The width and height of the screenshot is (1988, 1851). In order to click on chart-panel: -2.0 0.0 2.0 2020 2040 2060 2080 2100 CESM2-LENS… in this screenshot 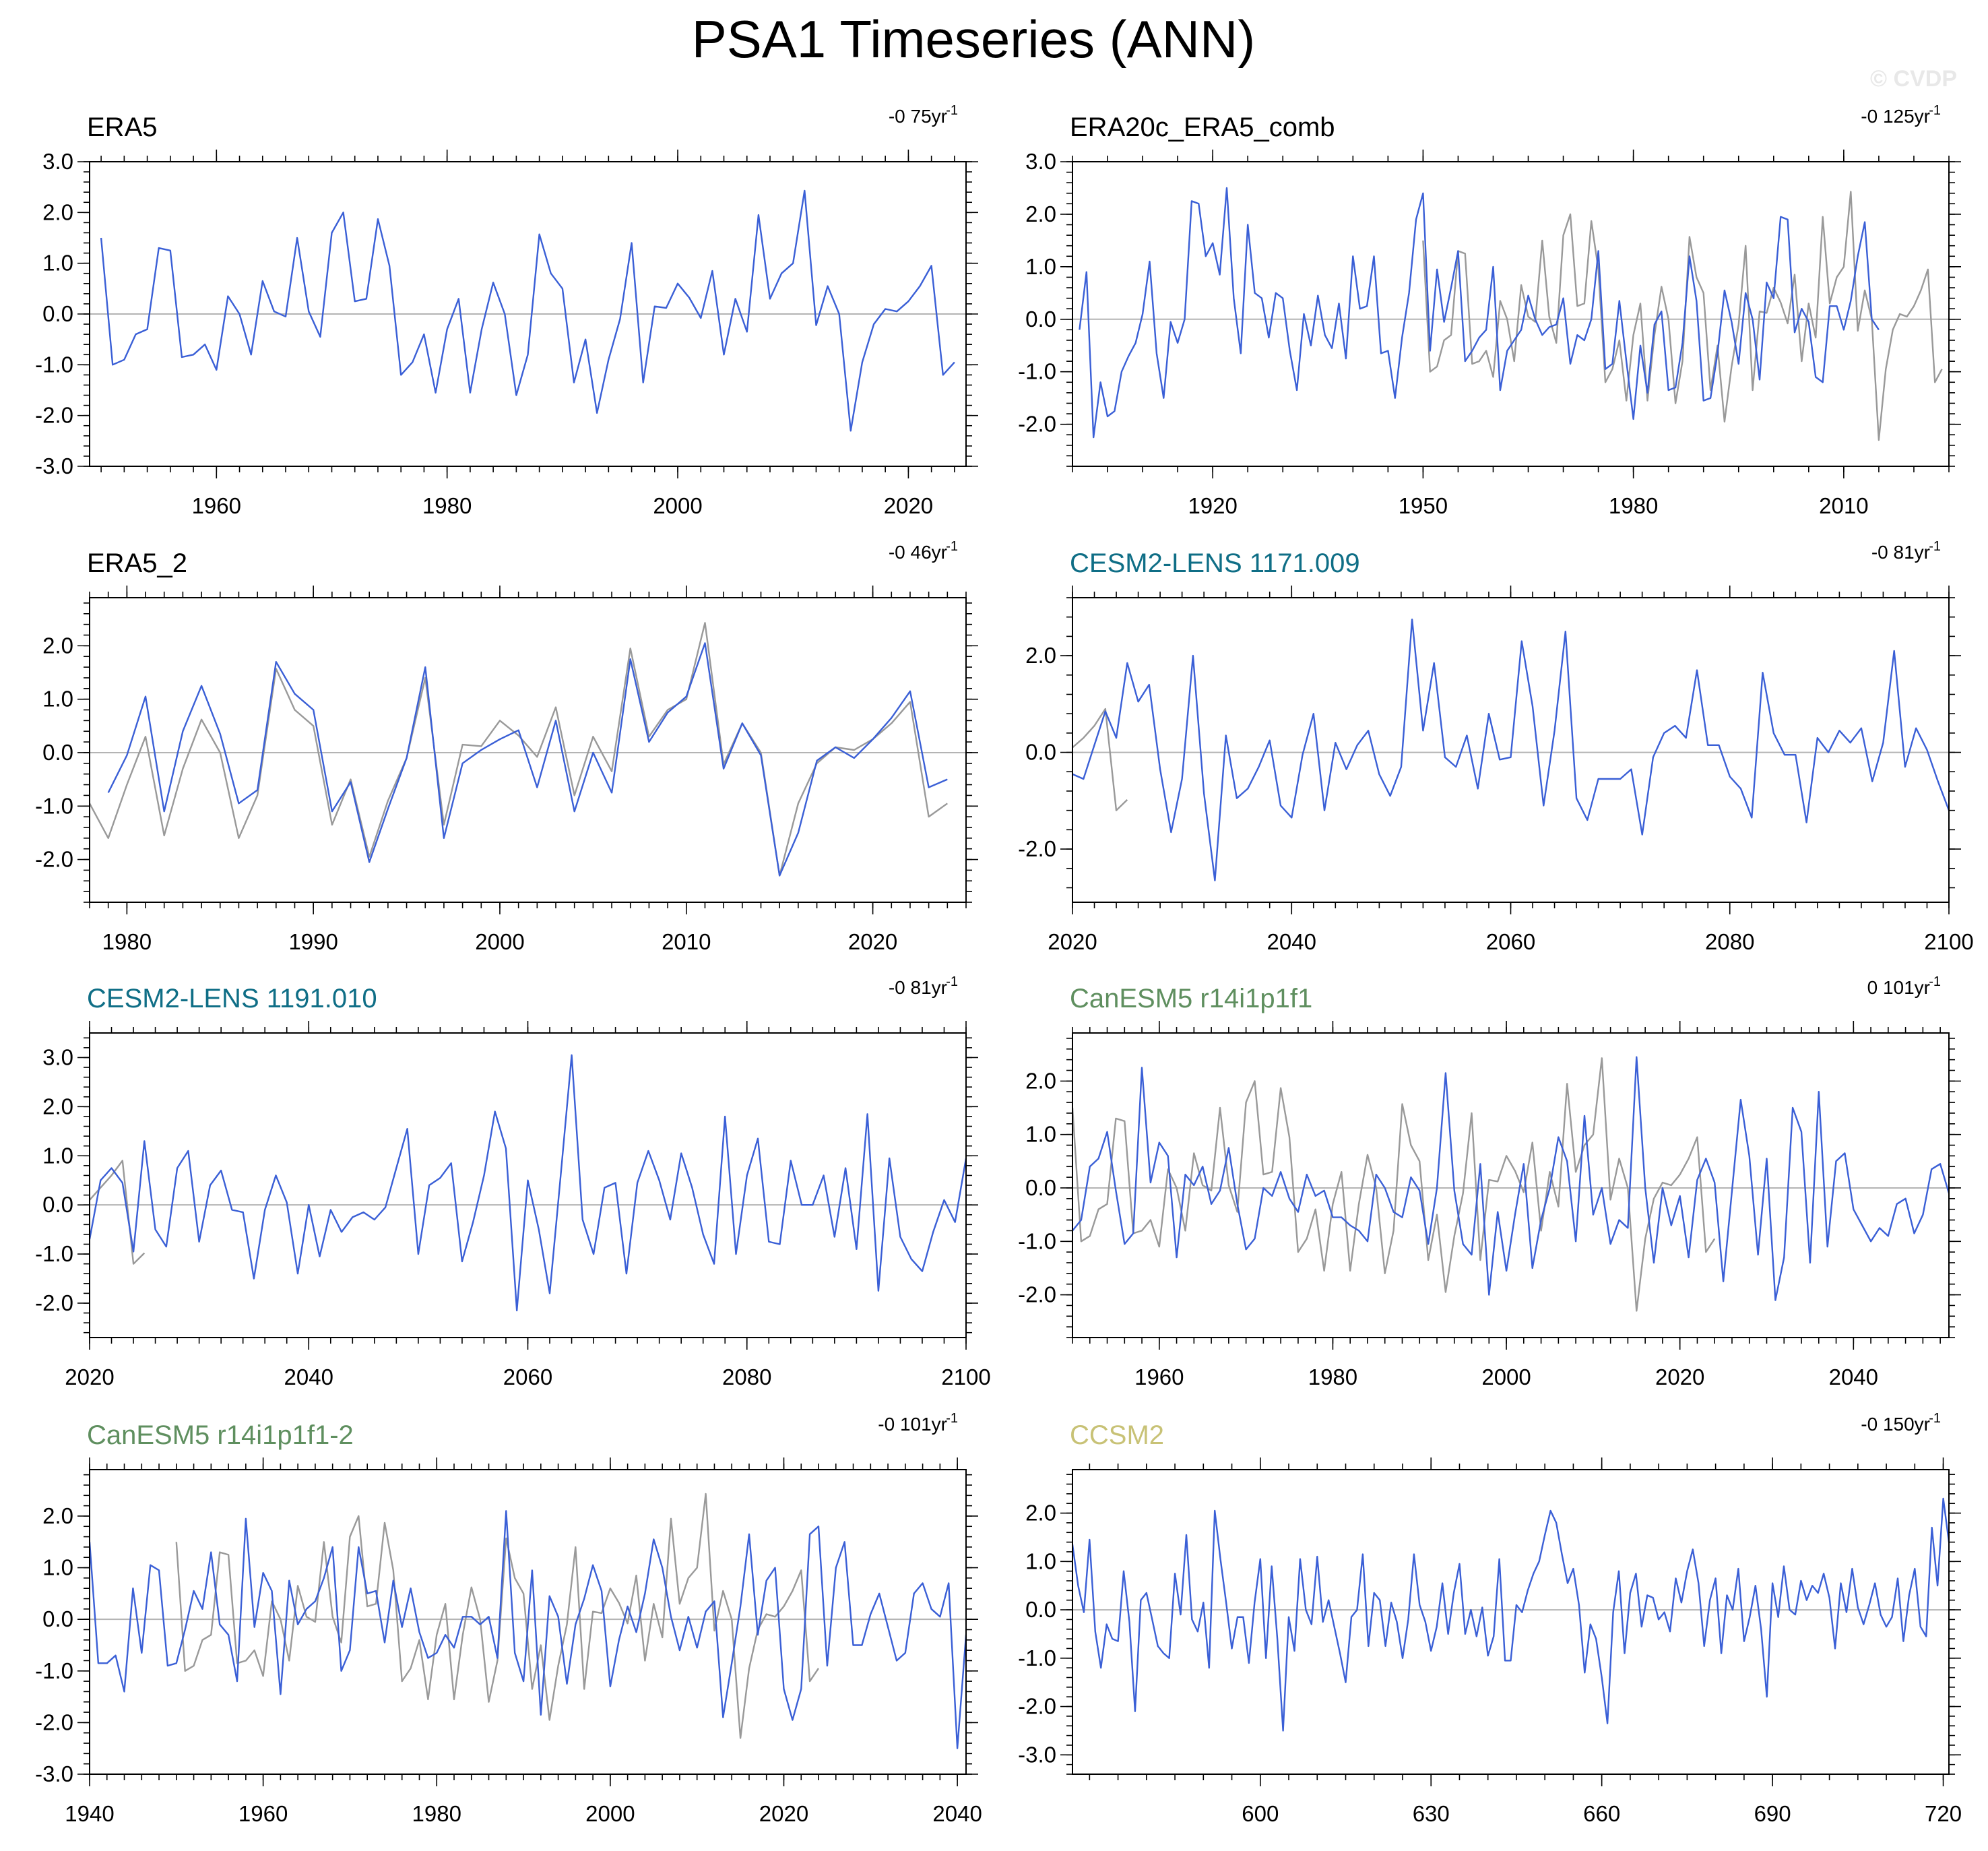, I will do `click(1496, 747)`.